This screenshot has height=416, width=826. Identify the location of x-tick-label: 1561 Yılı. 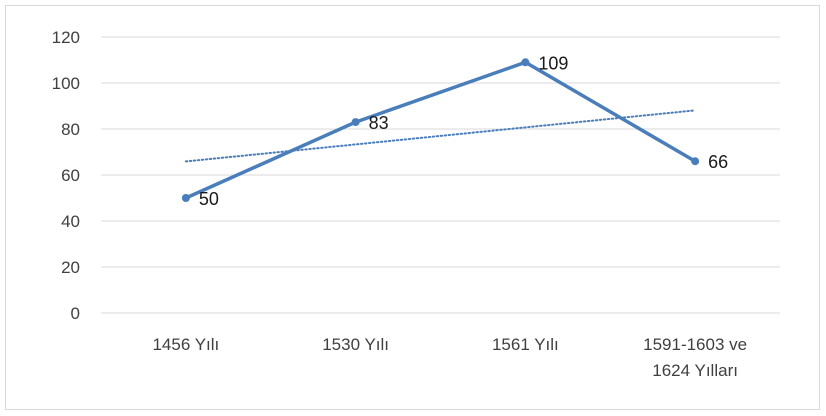
(525, 344).